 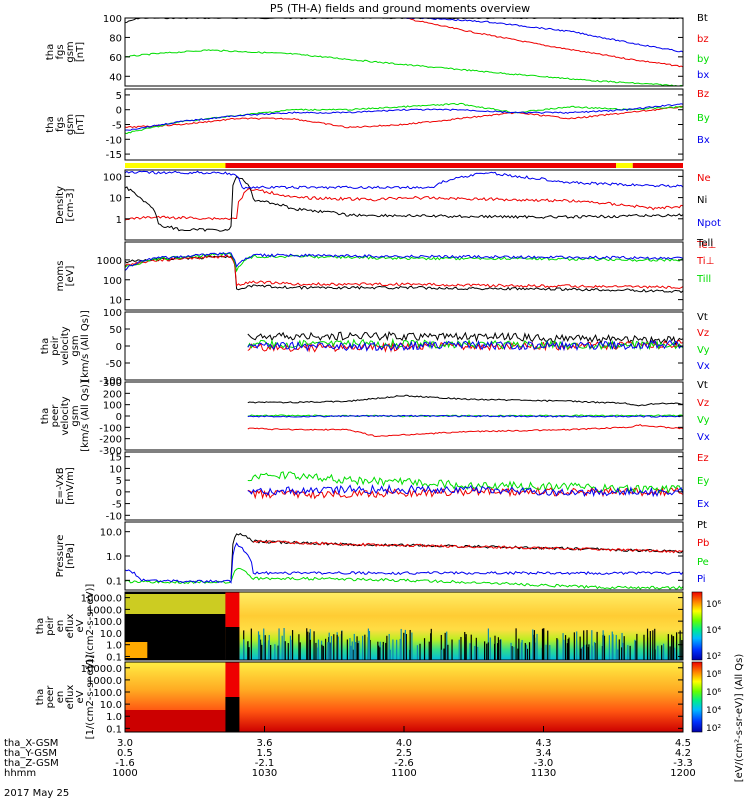 What do you see at coordinates (713, 631) in the screenshot?
I see `colorbar-tick: 10⁴` at bounding box center [713, 631].